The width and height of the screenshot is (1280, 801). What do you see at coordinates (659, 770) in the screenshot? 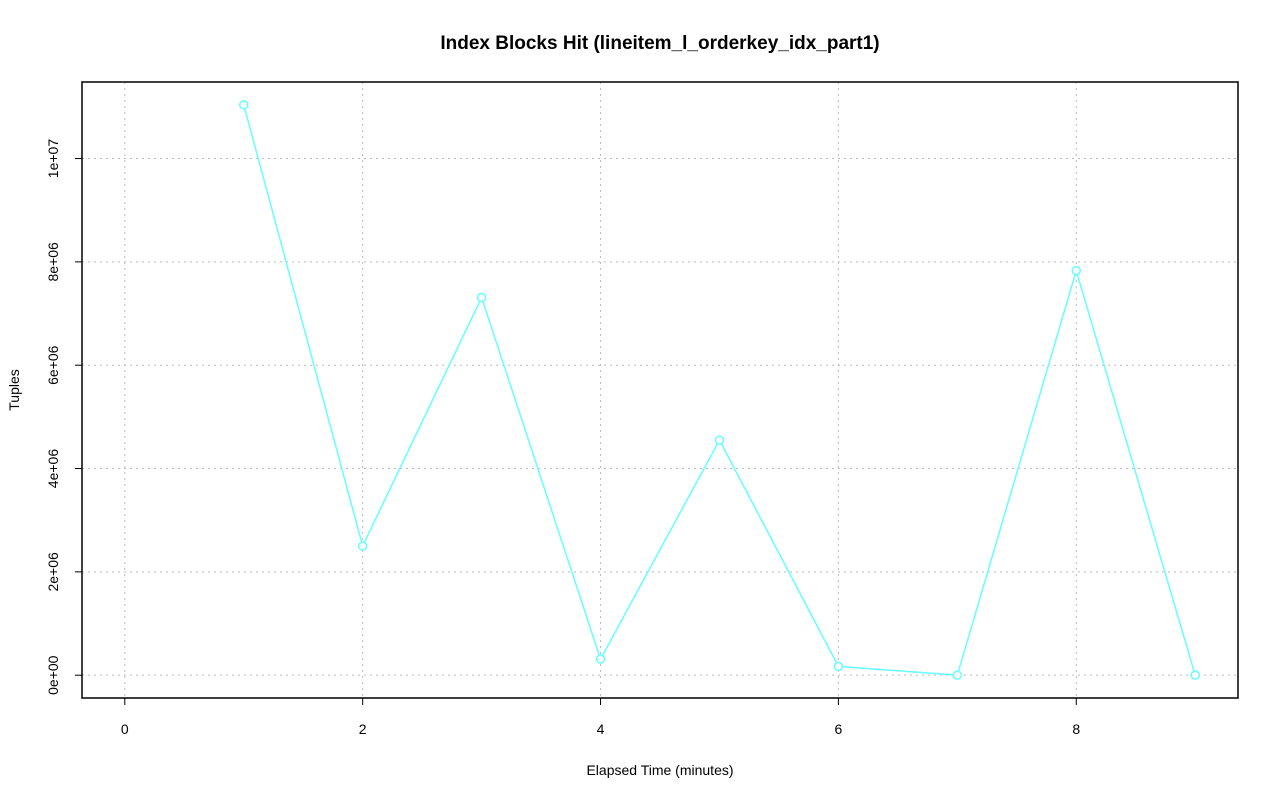
I see `x-axis-label: Elapsed Time (minutes)` at bounding box center [659, 770].